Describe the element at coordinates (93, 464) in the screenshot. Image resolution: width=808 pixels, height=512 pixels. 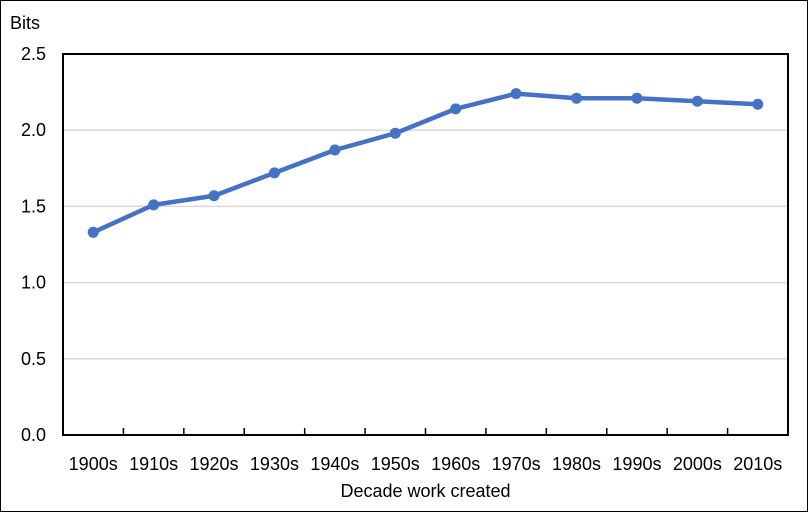
I see `x-tick-label: 1900s` at that location.